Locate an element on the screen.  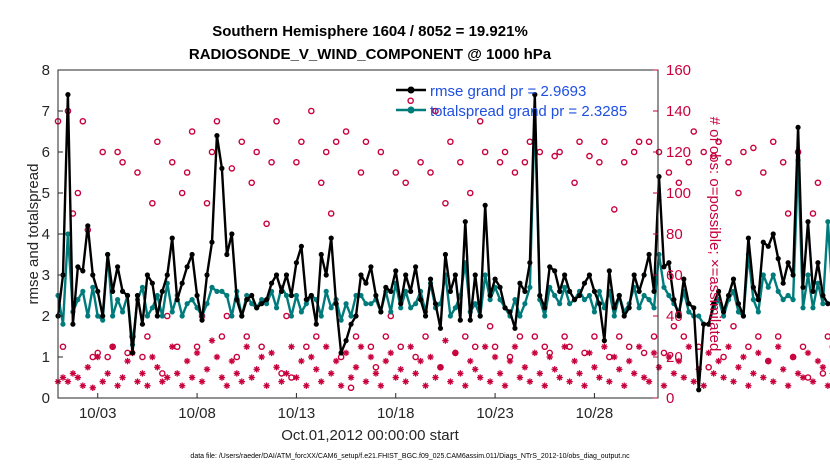
y-right-tick-label: 20 is located at coordinates (674, 357).